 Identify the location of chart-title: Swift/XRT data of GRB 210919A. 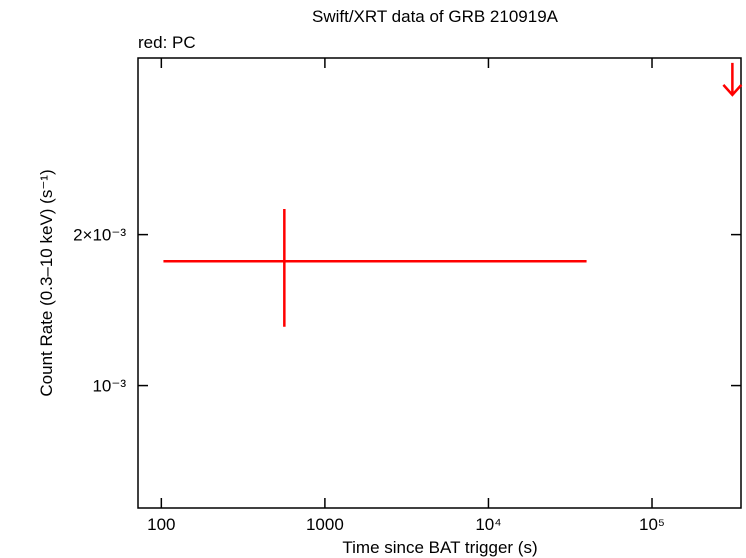
(435, 16).